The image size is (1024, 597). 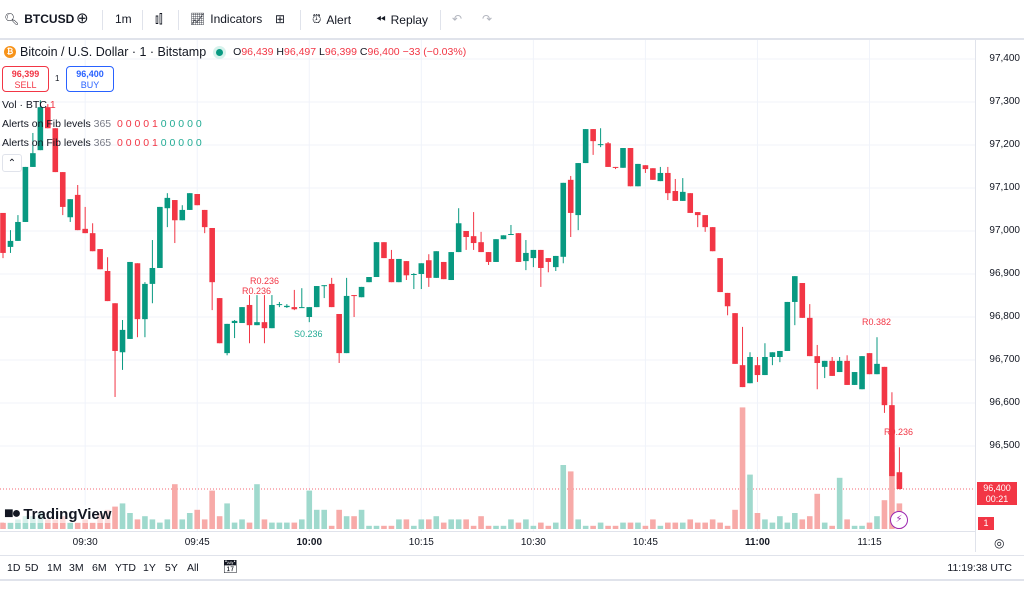 I want to click on alert-button: ⏰︎ Alert, so click(x=332, y=19).